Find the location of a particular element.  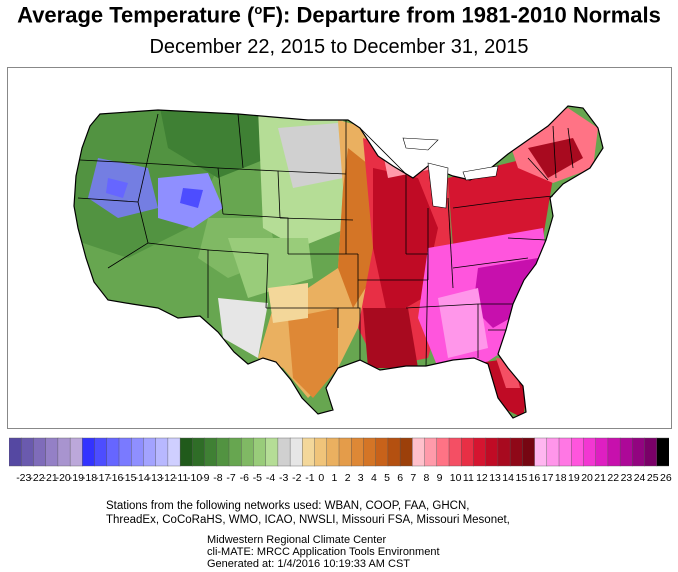

color-scale-label: -22 is located at coordinates (37, 478).